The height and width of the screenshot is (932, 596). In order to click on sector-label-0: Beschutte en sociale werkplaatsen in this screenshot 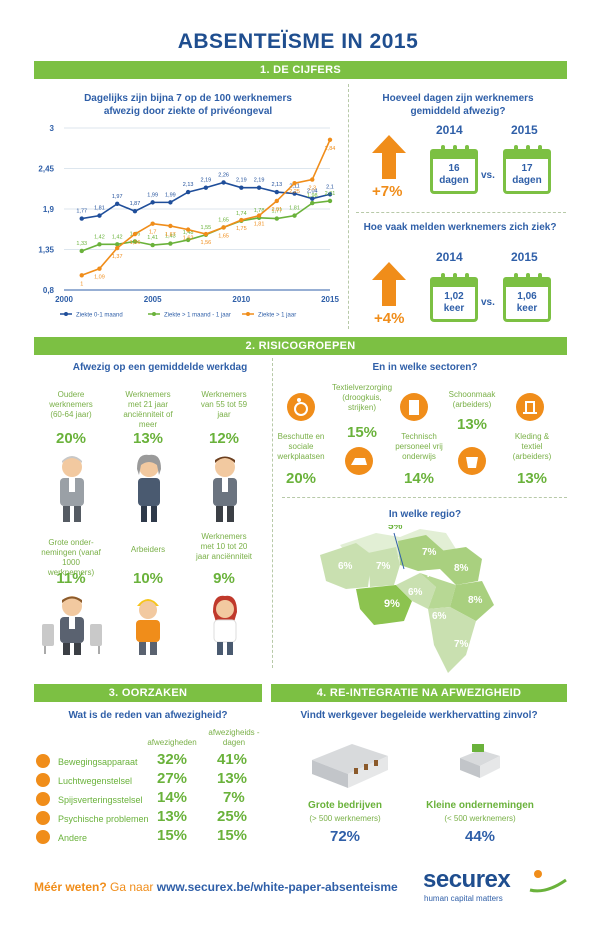, I will do `click(301, 446)`.